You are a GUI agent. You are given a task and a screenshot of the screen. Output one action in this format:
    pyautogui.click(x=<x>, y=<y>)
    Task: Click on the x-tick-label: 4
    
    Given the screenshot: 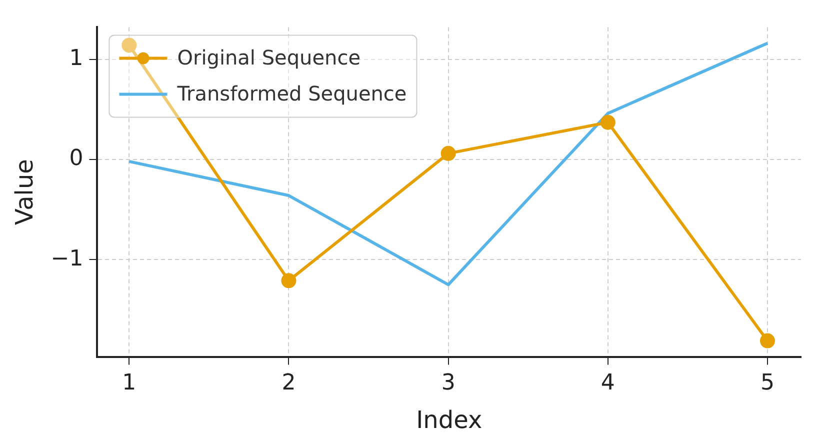 What is the action you would take?
    pyautogui.click(x=607, y=383)
    